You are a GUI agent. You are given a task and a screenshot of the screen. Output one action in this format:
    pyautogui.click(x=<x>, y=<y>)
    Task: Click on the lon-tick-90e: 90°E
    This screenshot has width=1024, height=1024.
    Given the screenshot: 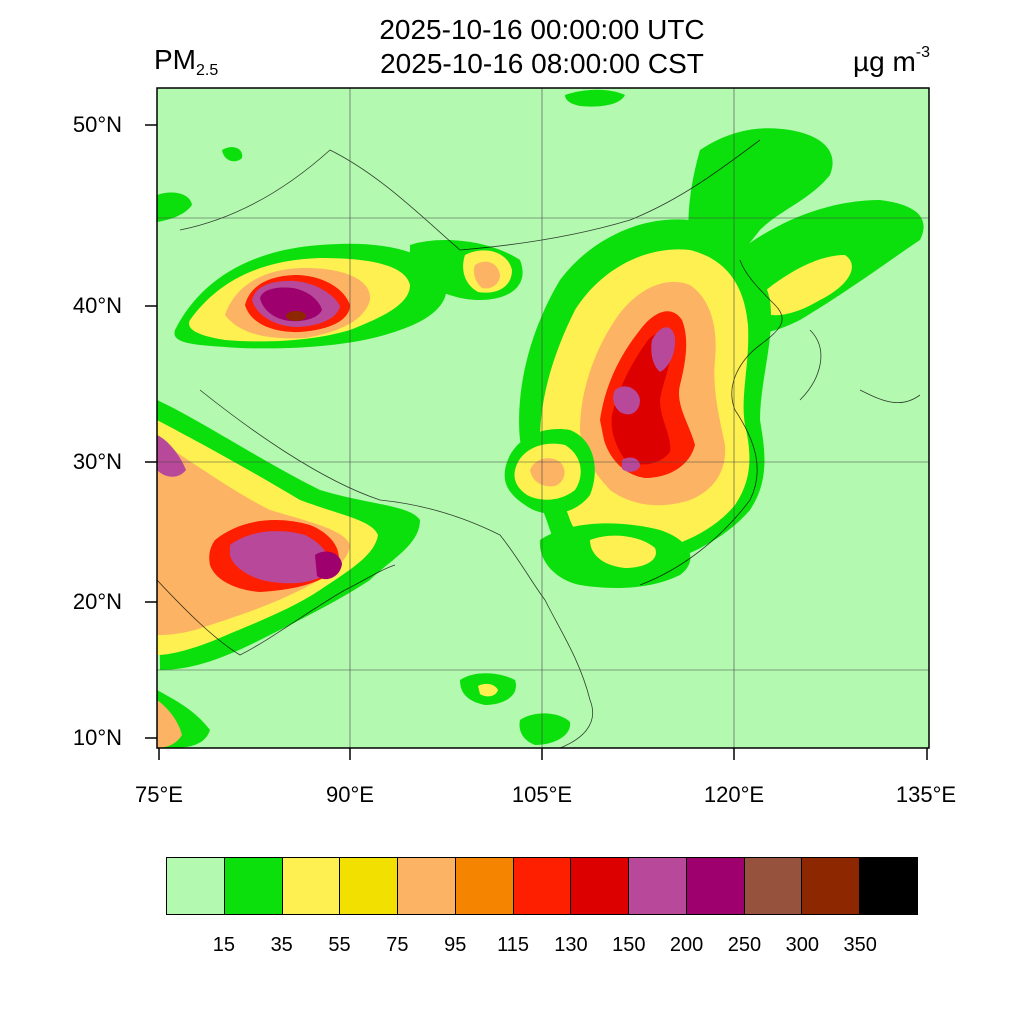 What is the action you would take?
    pyautogui.click(x=350, y=794)
    